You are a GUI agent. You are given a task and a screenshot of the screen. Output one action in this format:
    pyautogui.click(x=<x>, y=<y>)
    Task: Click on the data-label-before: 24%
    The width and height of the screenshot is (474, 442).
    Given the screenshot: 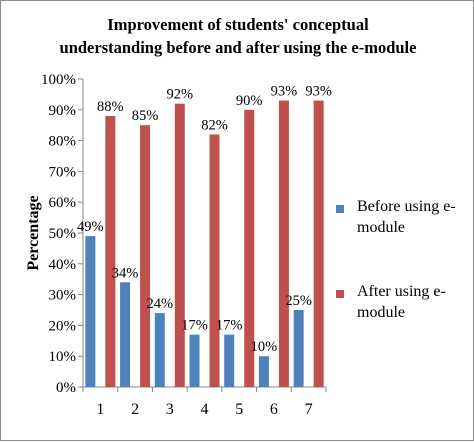 What is the action you would take?
    pyautogui.click(x=159, y=304)
    